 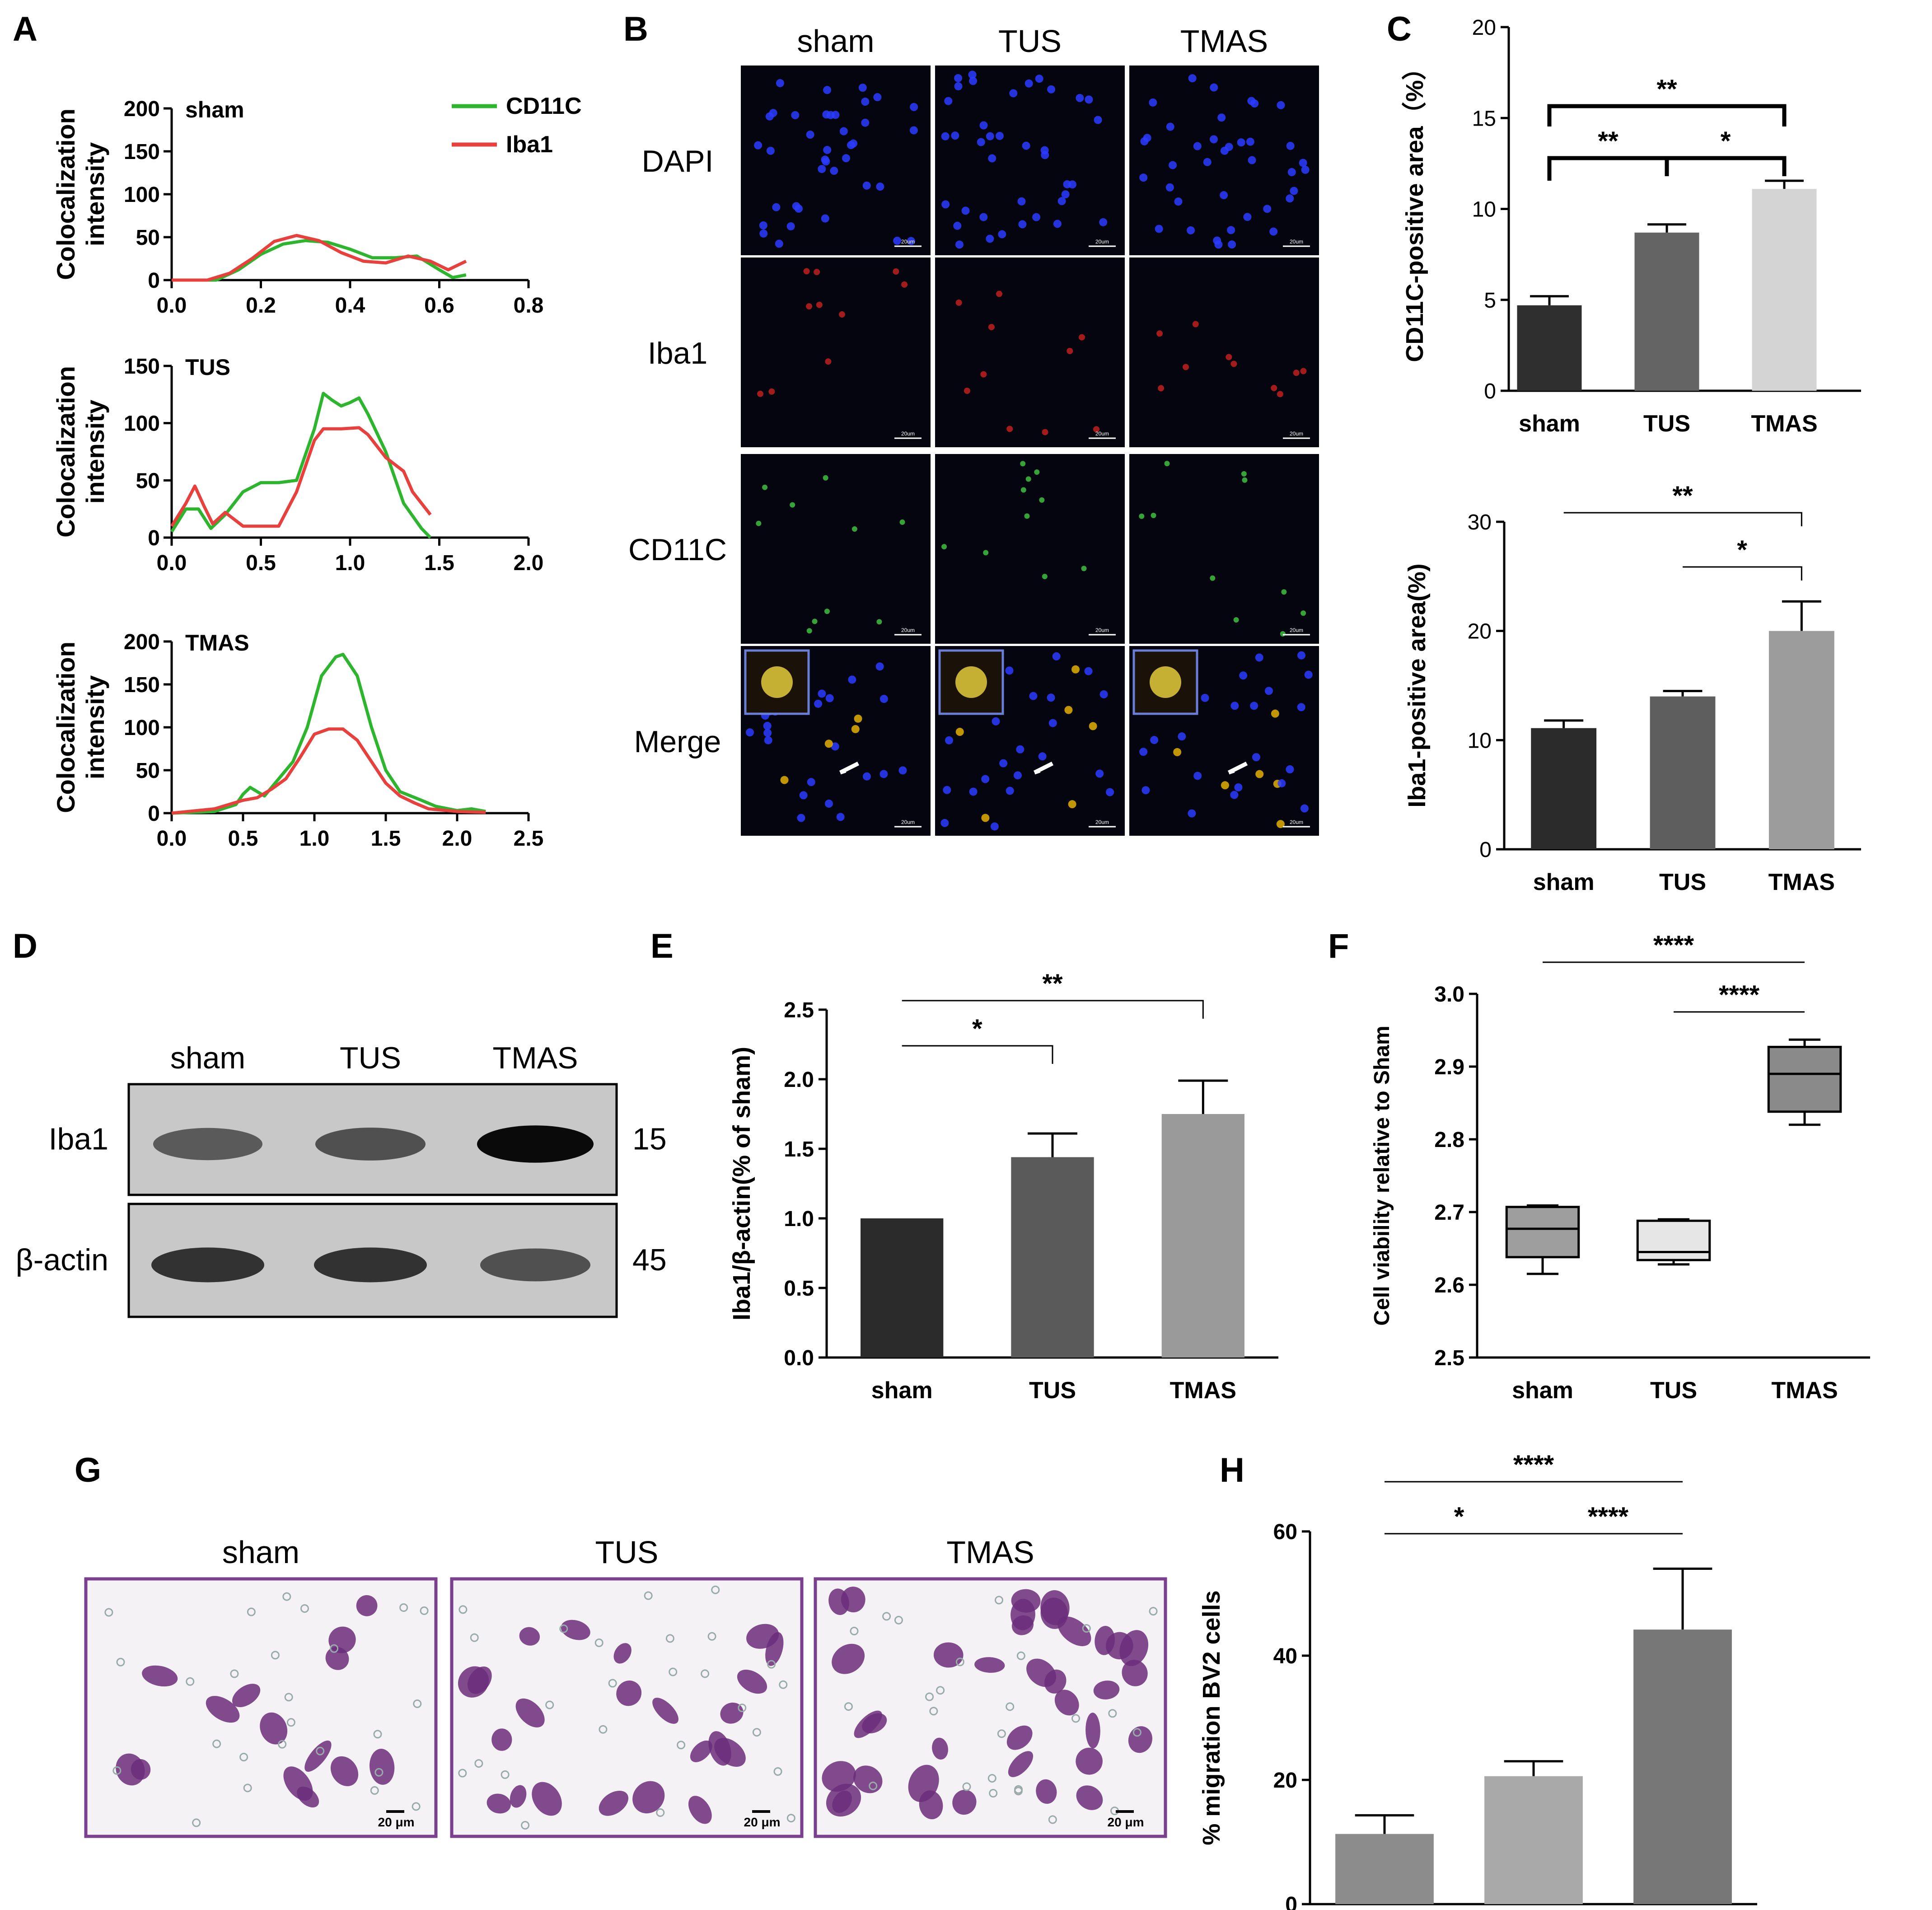 I want to click on y-tick-label: 20, so click(x=1484, y=28).